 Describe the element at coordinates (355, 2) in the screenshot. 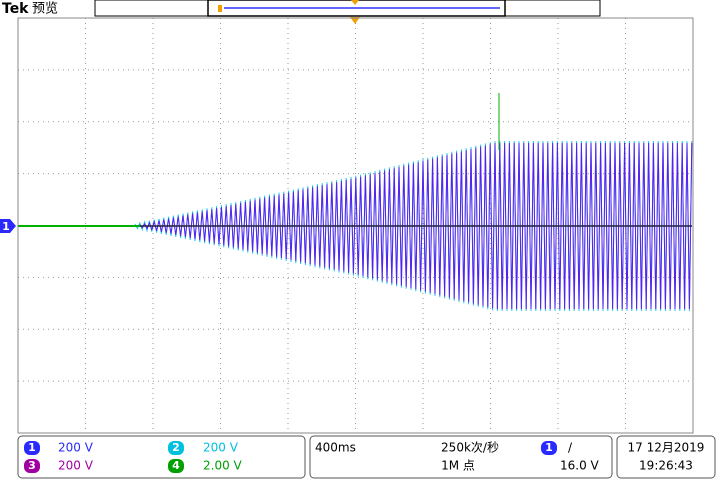

I see `center-marker` at that location.